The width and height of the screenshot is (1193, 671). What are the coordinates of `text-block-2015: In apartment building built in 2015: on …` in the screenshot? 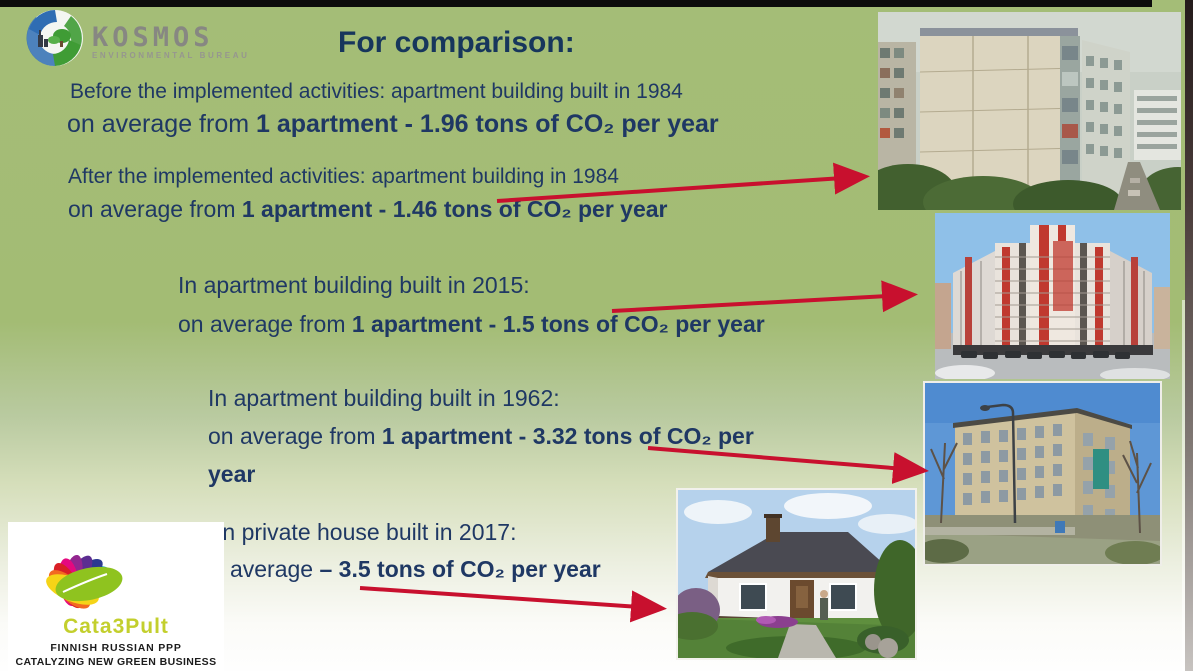 It's located at (471, 305).